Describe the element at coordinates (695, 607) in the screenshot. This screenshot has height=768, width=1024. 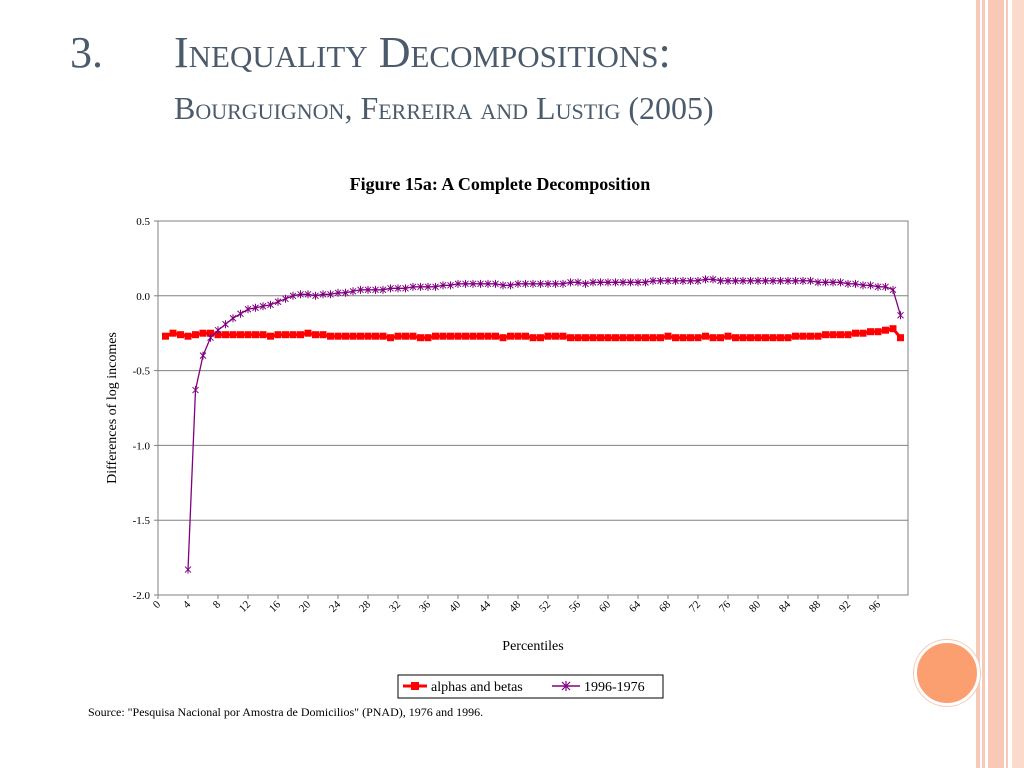
I see `x-tick-label: 72` at that location.